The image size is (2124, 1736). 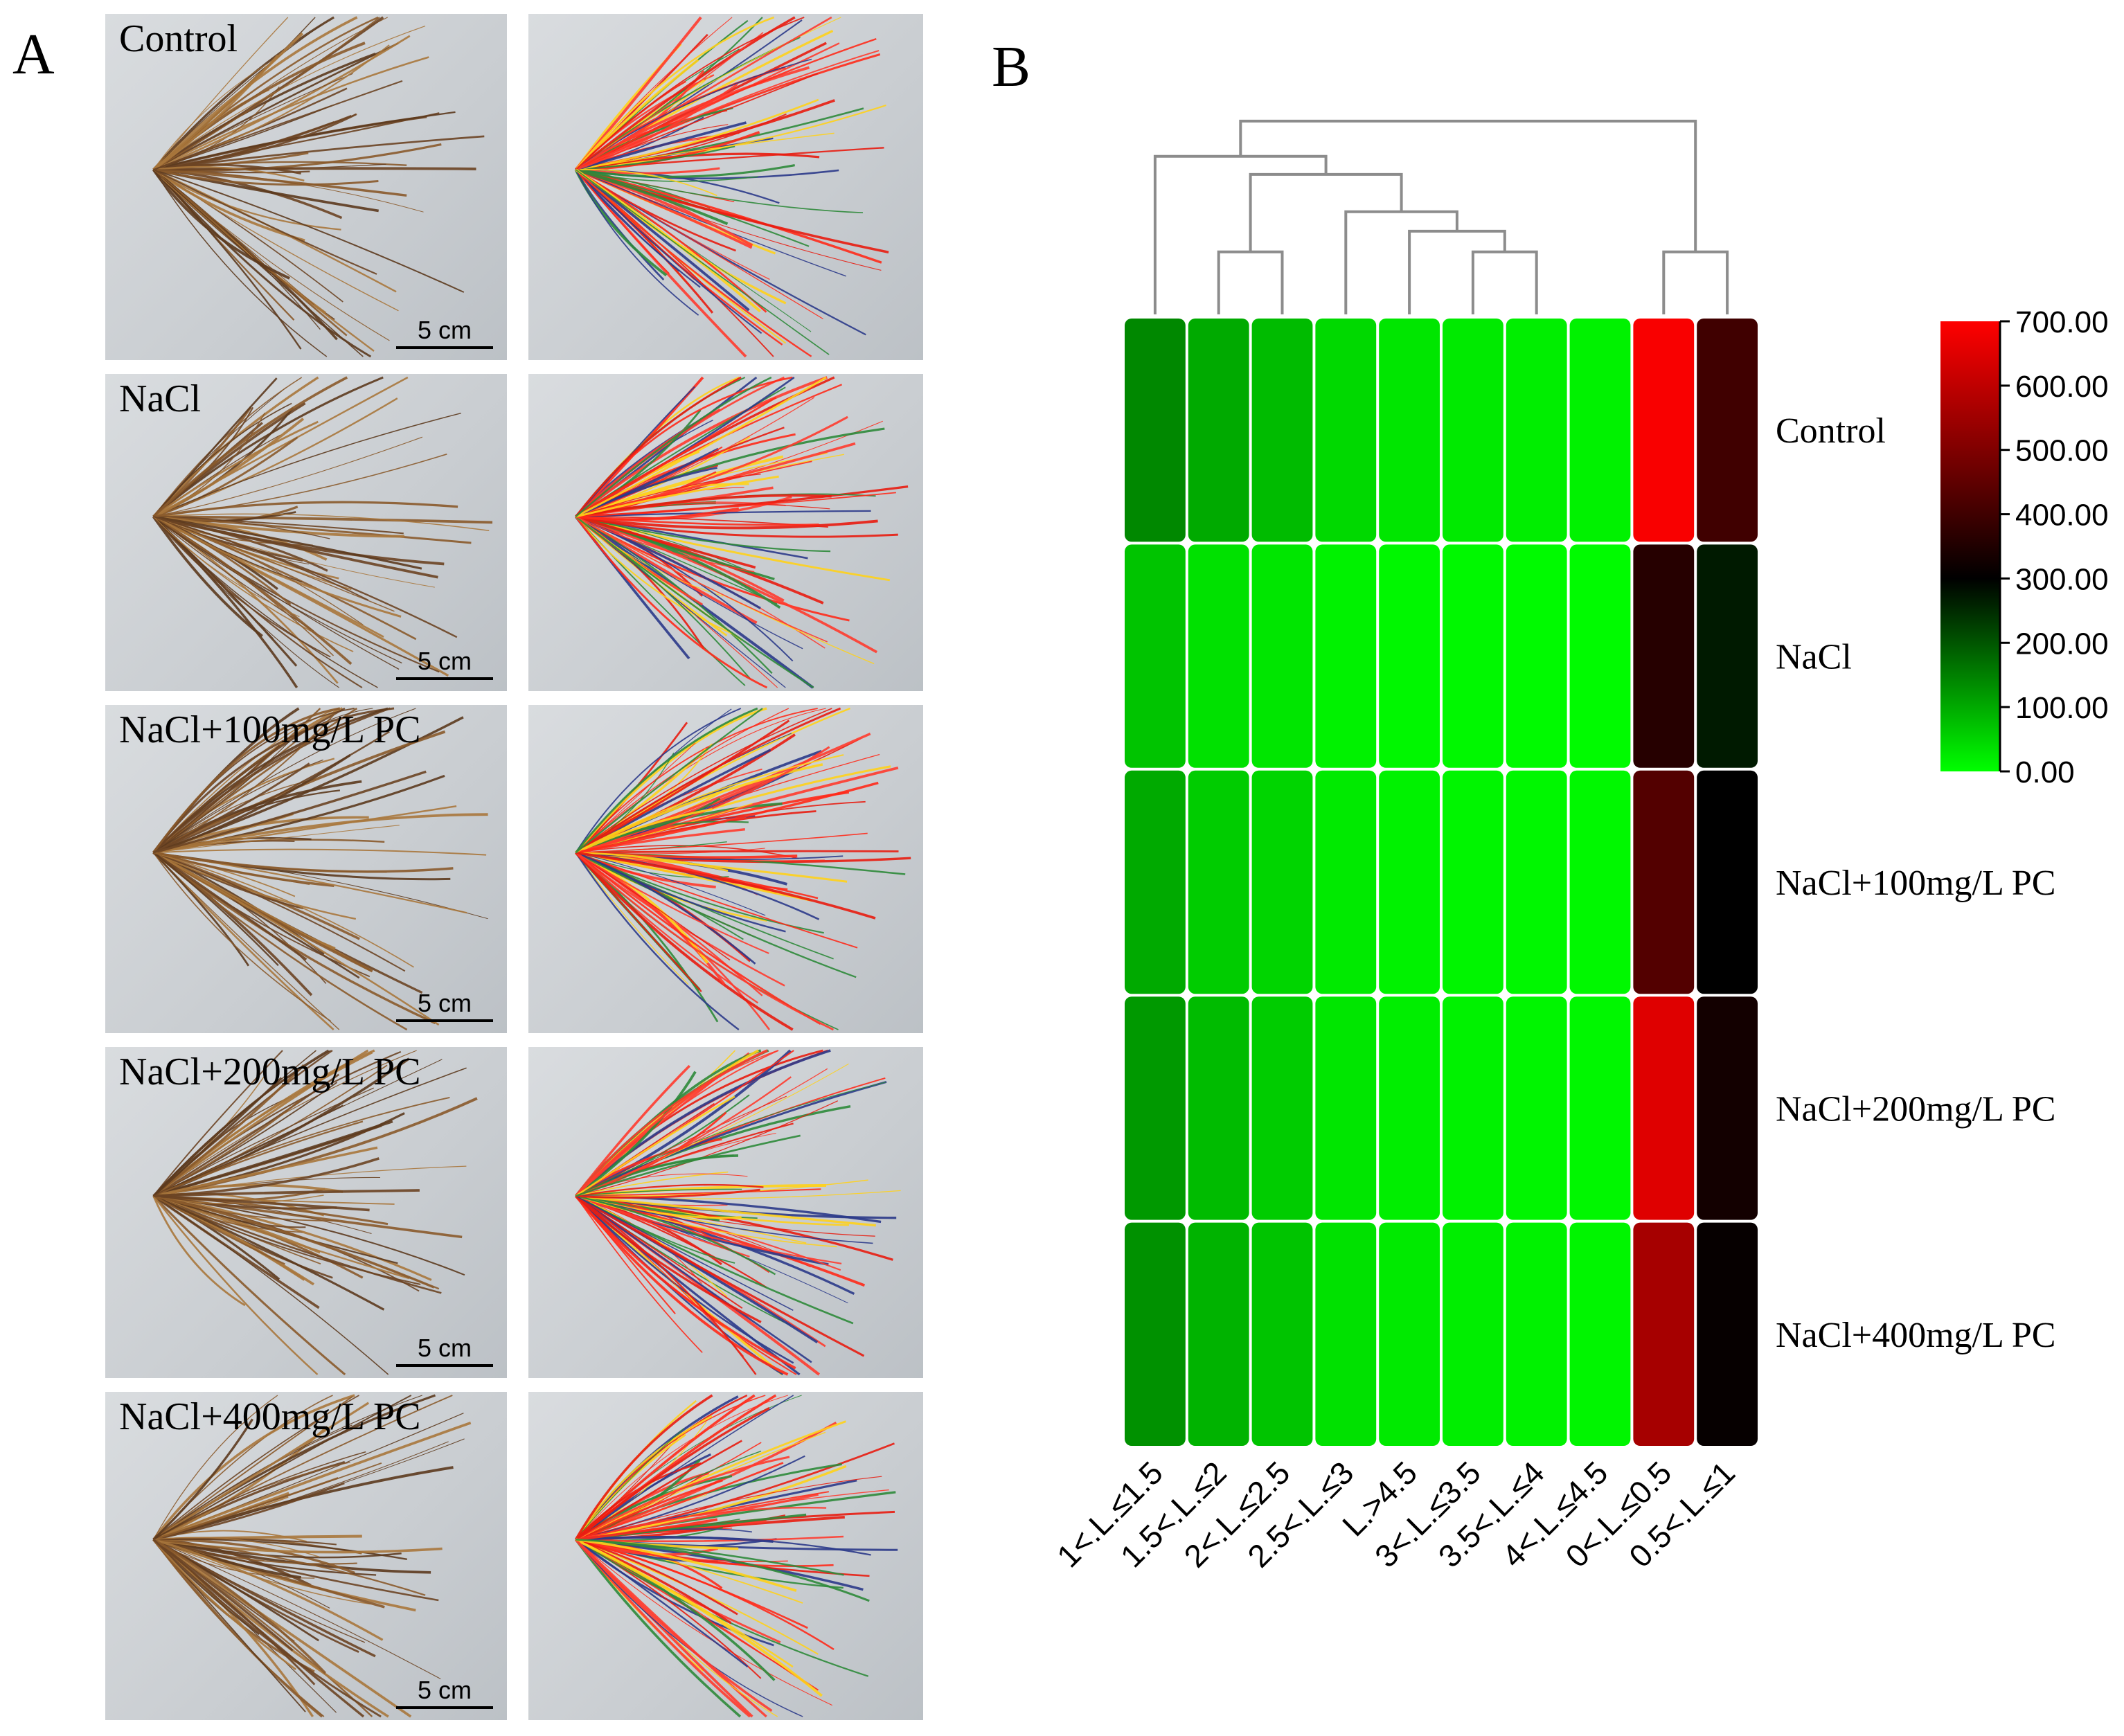 I want to click on row-label: NaCl+100mg/L PC, so click(x=1916, y=883).